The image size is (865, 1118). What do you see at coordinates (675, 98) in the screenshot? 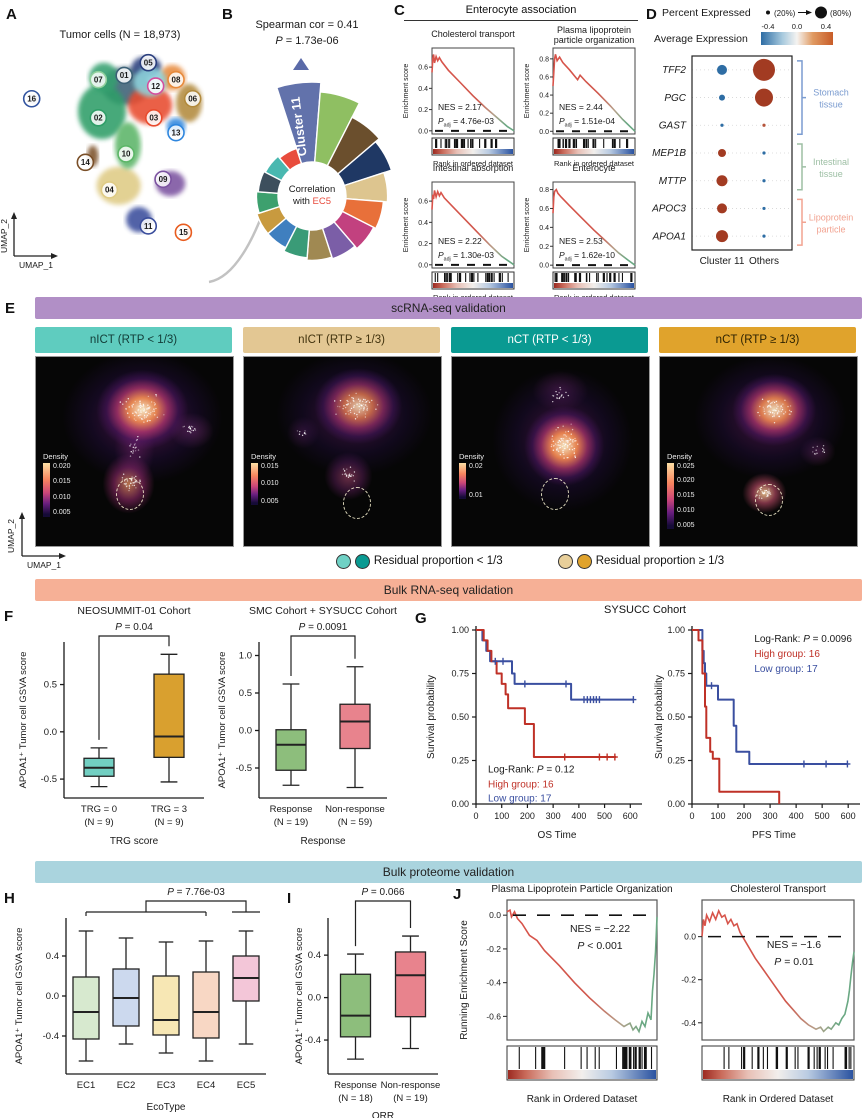
I see `svg-text: PGC` at bounding box center [675, 98].